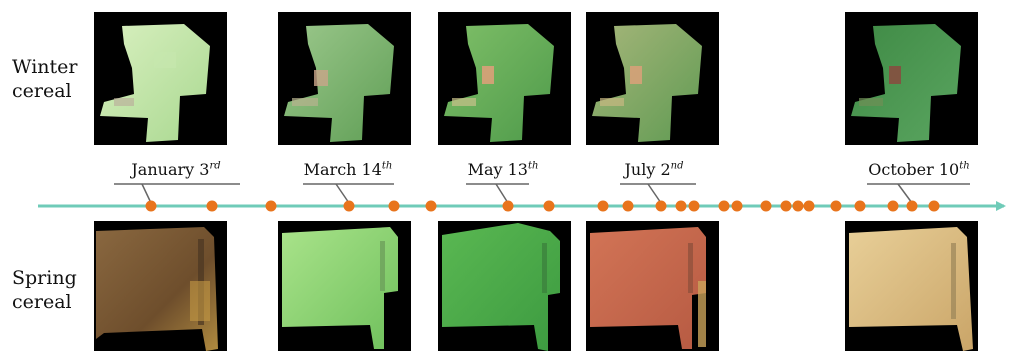 The image size is (1010, 351). Describe the element at coordinates (44, 79) in the screenshot. I see `winter-cereal-label: Winter cereal` at that location.